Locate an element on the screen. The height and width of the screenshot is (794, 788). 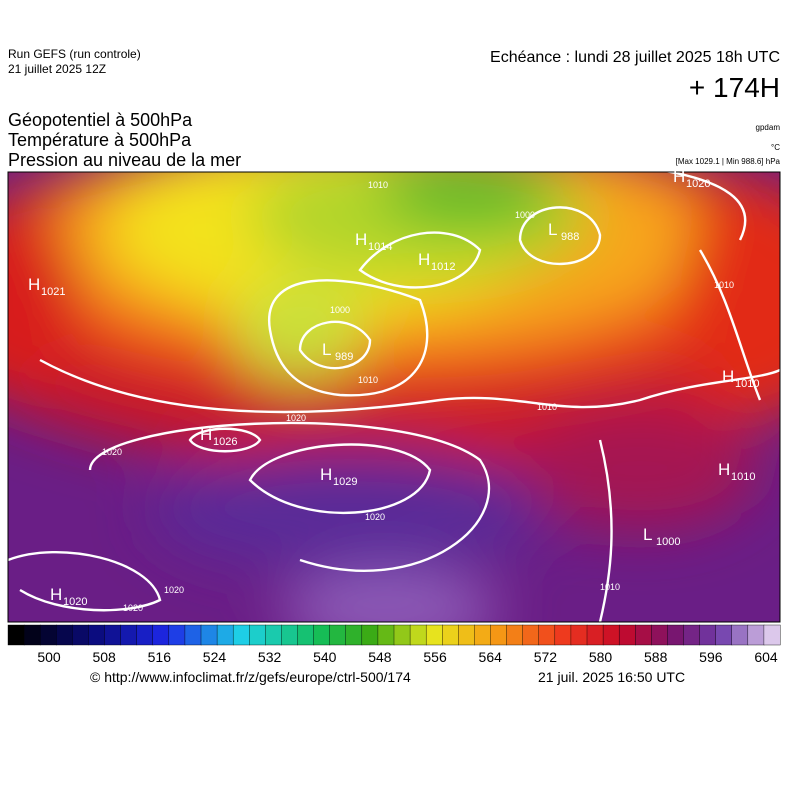
colorbar-tick-label: 532 is located at coordinates (270, 657).